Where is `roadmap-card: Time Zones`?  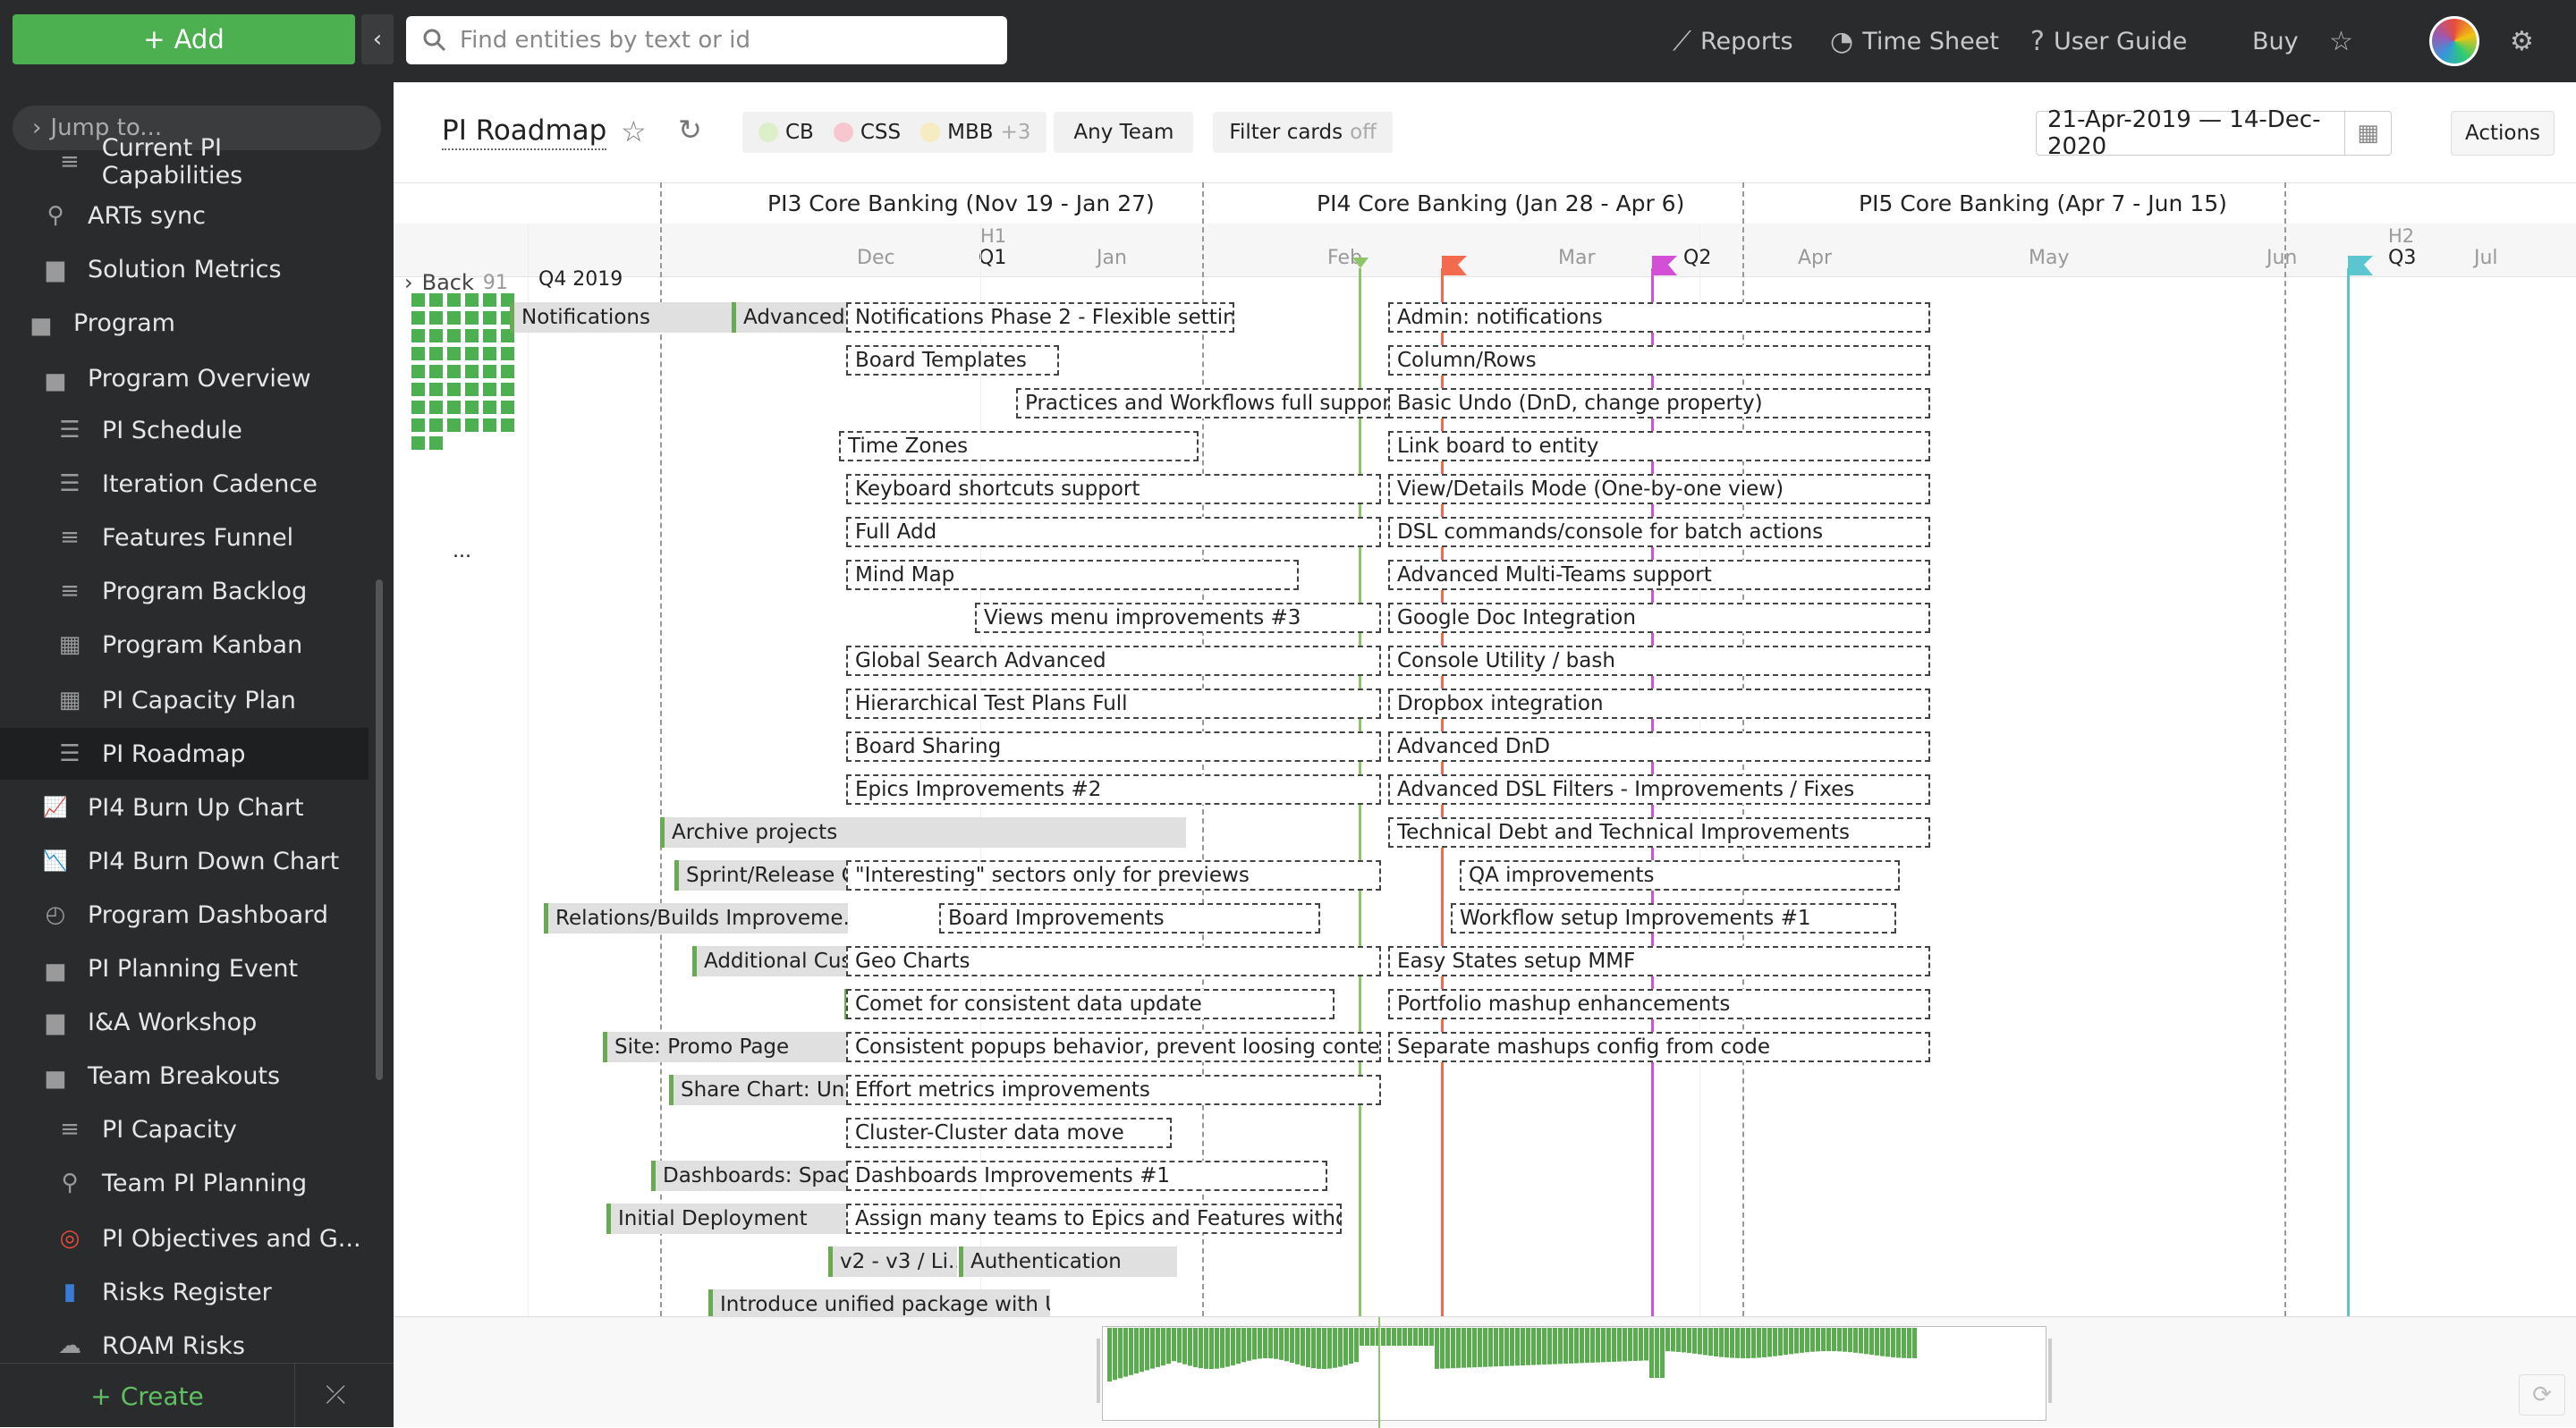
roadmap-card: Time Zones is located at coordinates (1019, 446).